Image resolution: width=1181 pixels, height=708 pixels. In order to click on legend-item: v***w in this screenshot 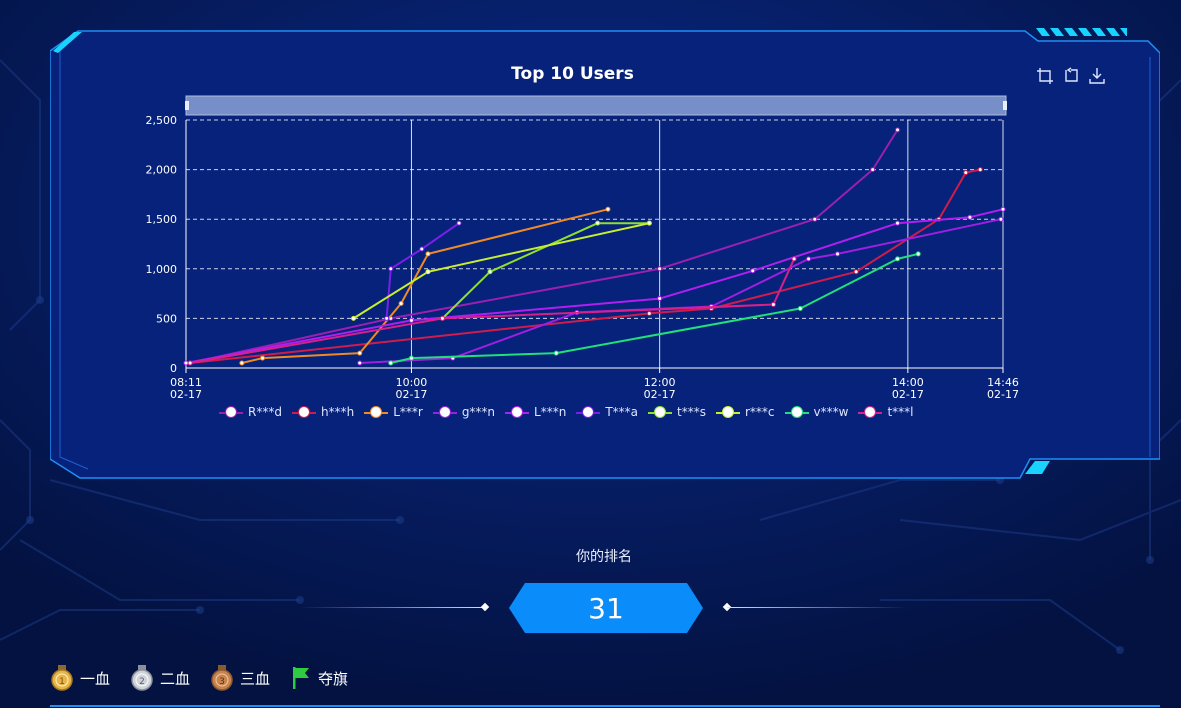, I will do `click(816, 412)`.